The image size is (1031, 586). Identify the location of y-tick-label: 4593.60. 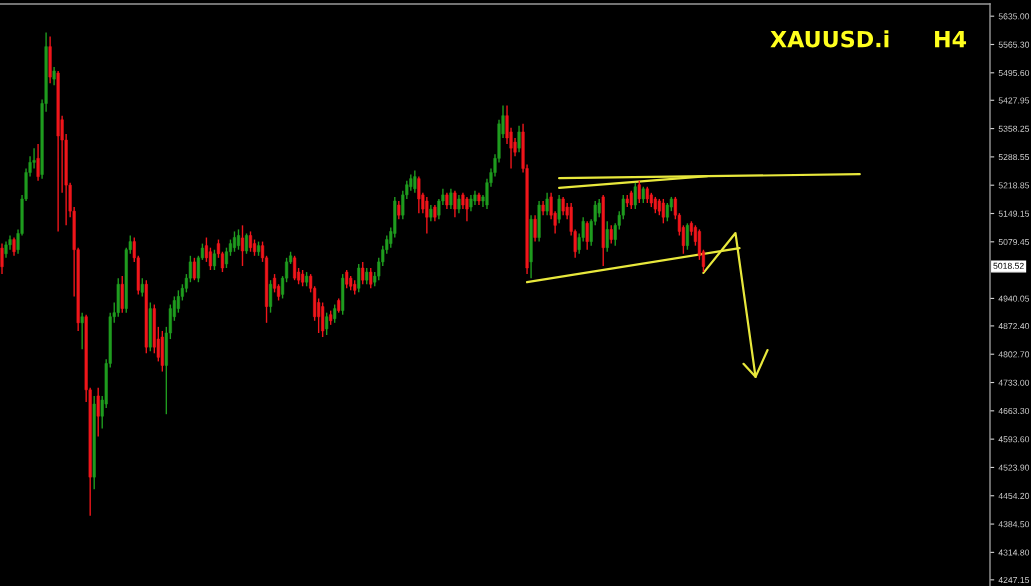
(1014, 439).